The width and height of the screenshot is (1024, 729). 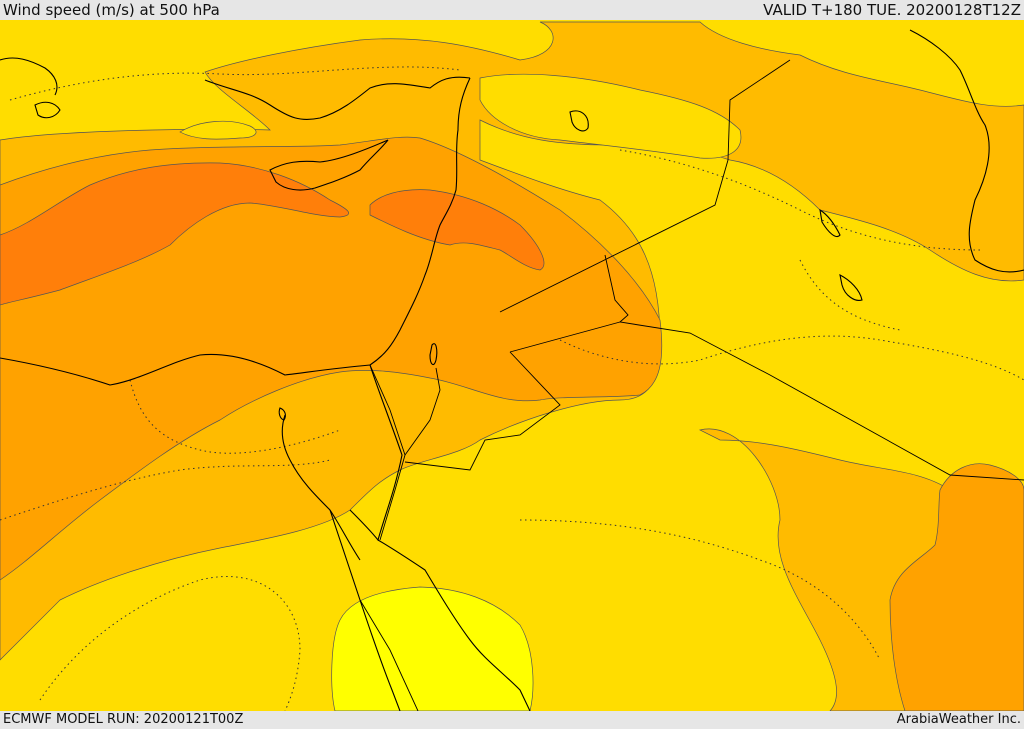 I want to click on band-light-pocket-ne, so click(x=610, y=116).